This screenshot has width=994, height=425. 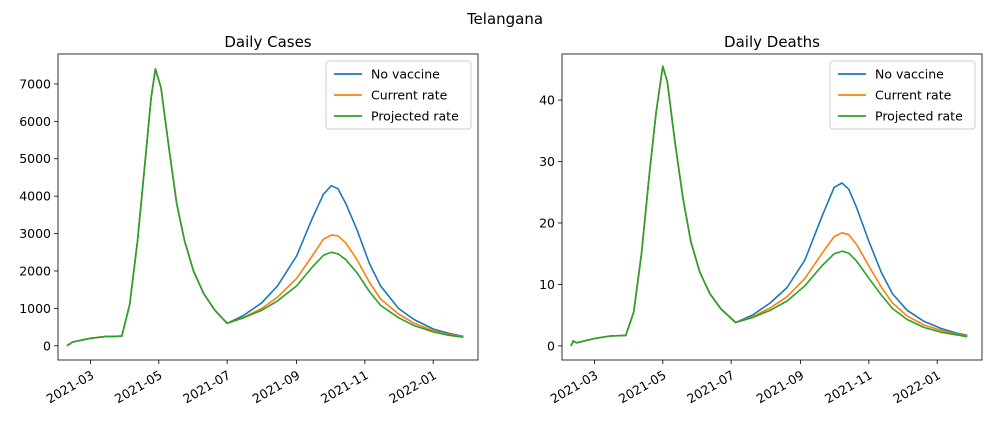 I want to click on y-tick-label: 20, so click(x=547, y=222).